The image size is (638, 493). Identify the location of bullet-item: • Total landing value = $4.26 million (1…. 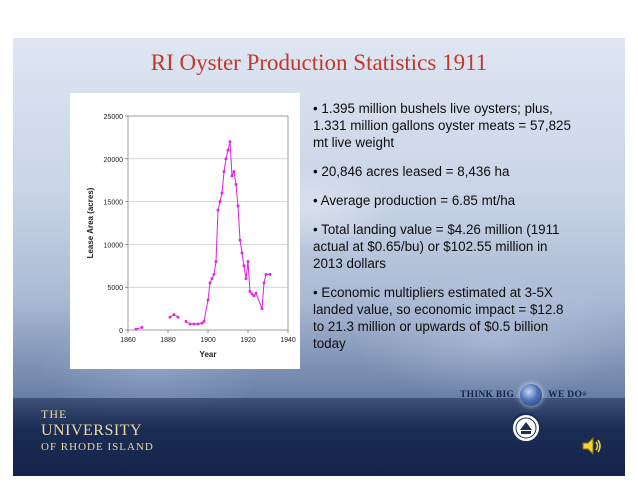
(436, 246).